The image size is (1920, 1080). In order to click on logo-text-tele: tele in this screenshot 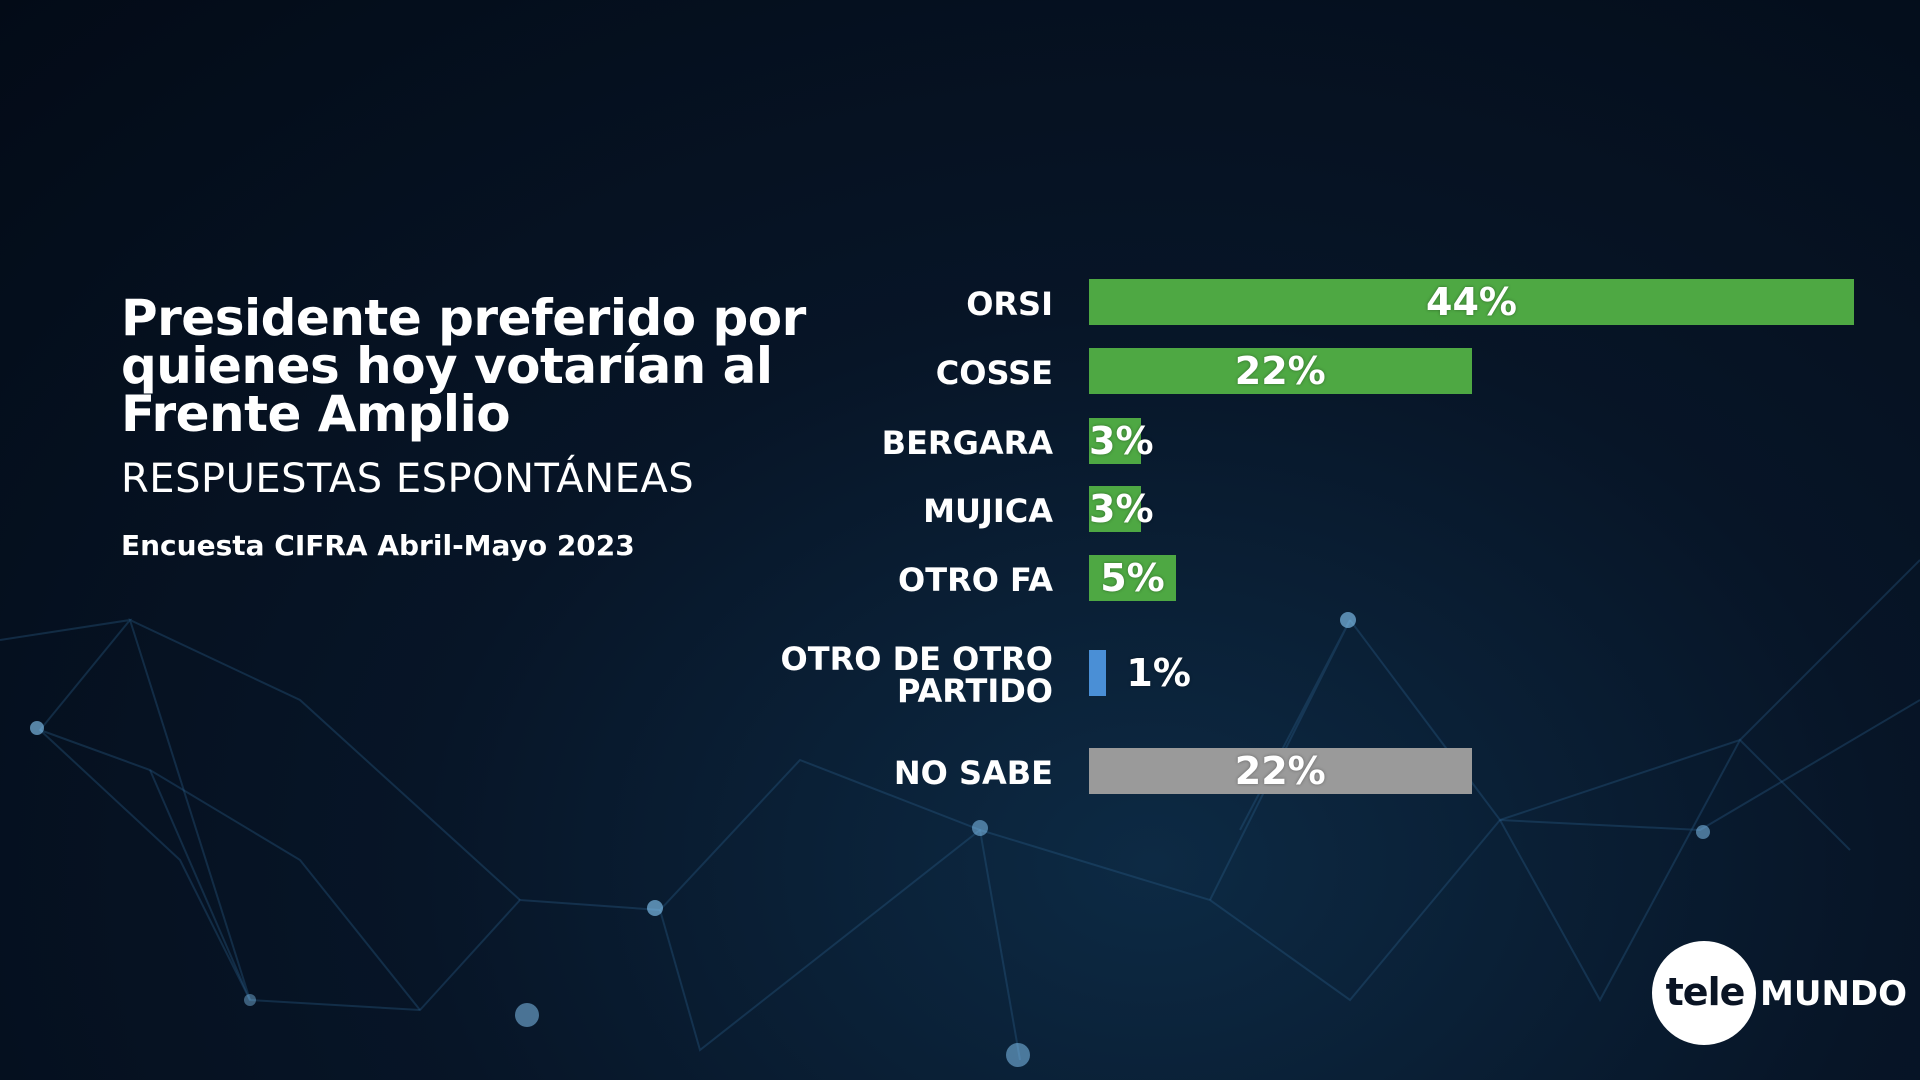, I will do `click(1705, 992)`.